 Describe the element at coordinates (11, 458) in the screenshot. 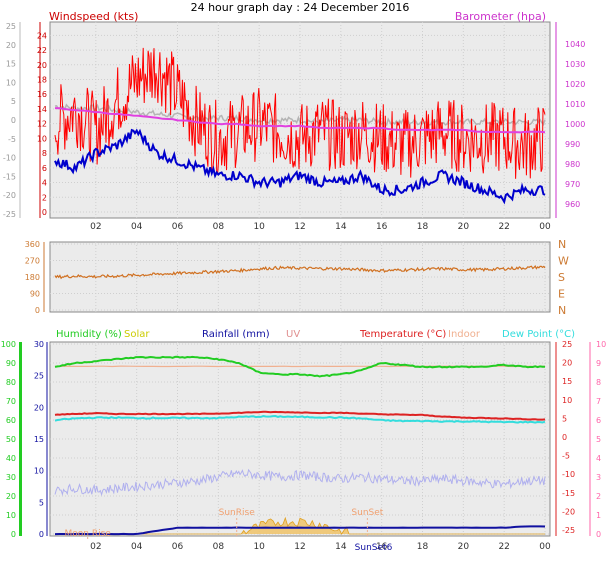

I see `humidity-tick-label: 40` at that location.